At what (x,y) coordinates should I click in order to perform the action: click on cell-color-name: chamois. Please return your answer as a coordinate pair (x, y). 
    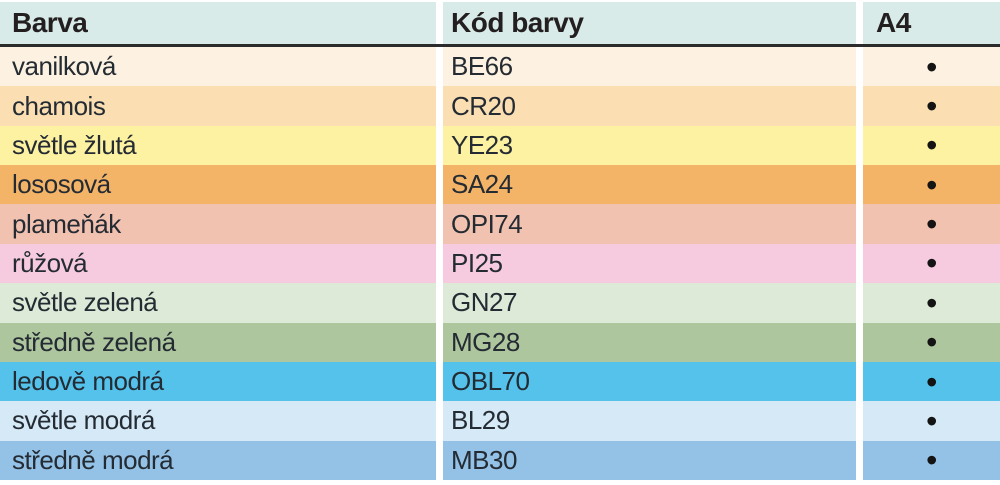
    Looking at the image, I should click on (218, 105).